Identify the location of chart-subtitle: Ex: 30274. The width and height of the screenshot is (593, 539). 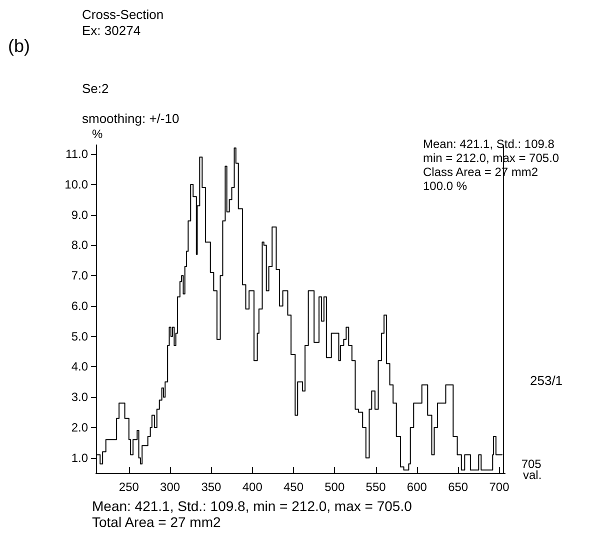
(111, 30).